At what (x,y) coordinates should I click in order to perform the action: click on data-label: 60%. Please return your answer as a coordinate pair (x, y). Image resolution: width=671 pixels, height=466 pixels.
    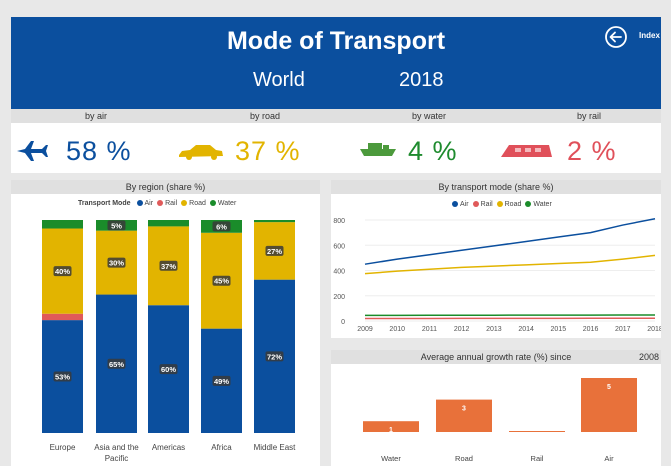
    Looking at the image, I should click on (168, 369).